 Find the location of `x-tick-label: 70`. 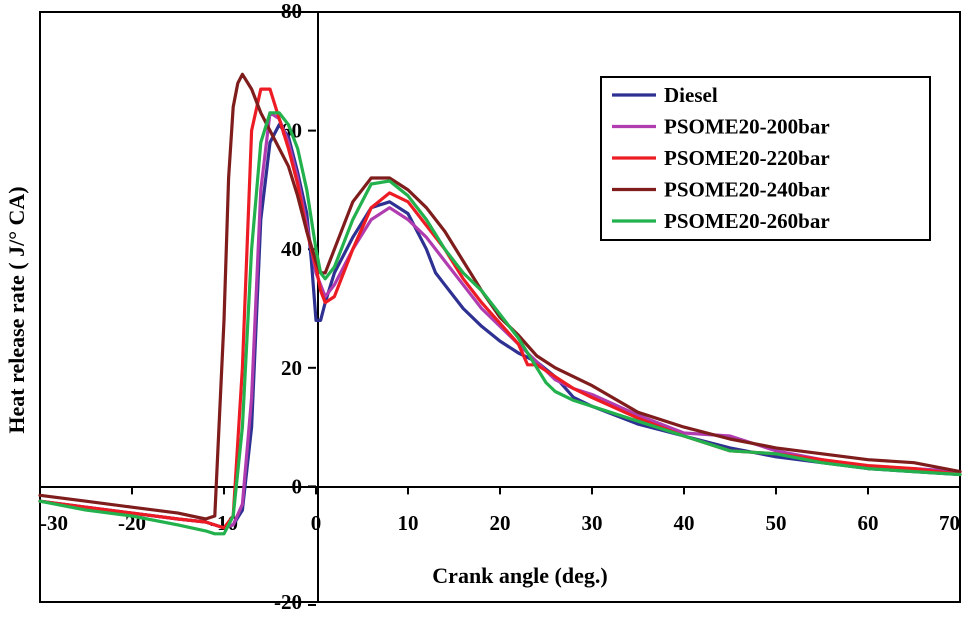

x-tick-label: 70 is located at coordinates (949, 523).